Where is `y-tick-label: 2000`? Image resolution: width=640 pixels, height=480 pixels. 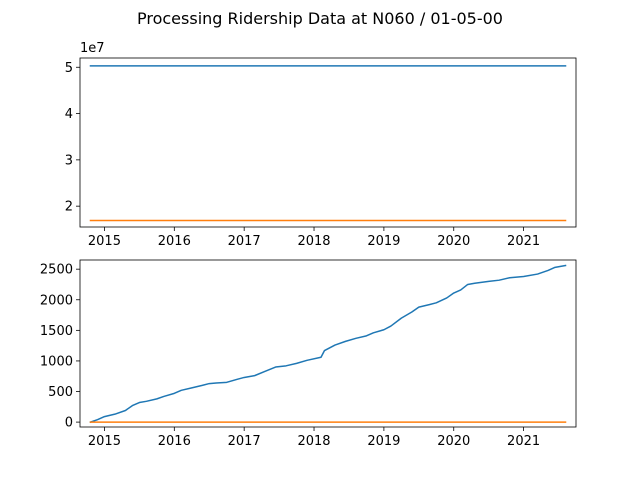
y-tick-label: 2000 is located at coordinates (56, 300).